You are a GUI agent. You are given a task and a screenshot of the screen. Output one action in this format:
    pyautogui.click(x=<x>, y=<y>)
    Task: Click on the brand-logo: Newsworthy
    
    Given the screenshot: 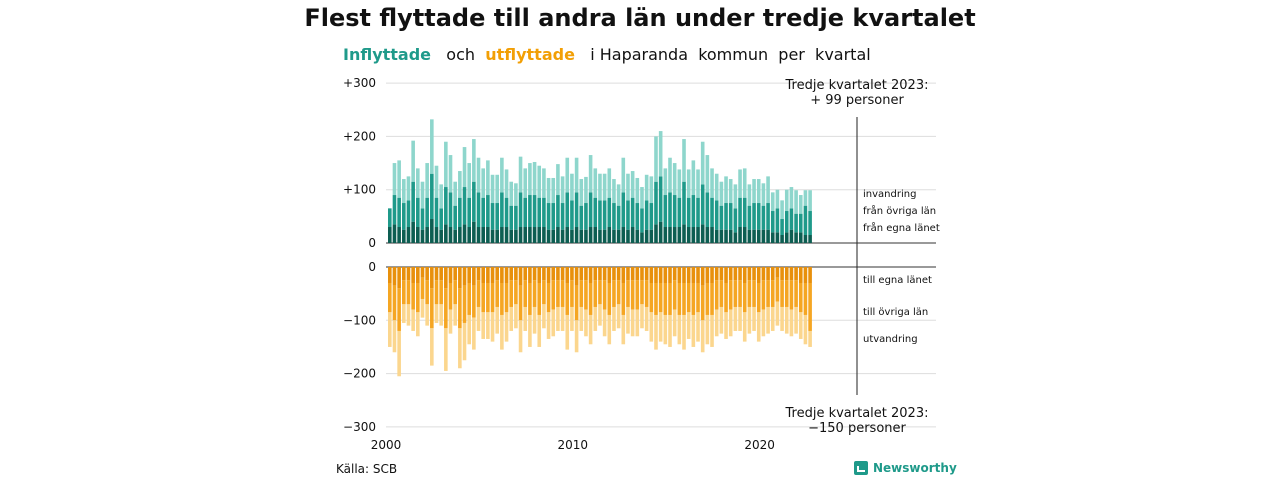 What is the action you would take?
    pyautogui.click(x=905, y=468)
    